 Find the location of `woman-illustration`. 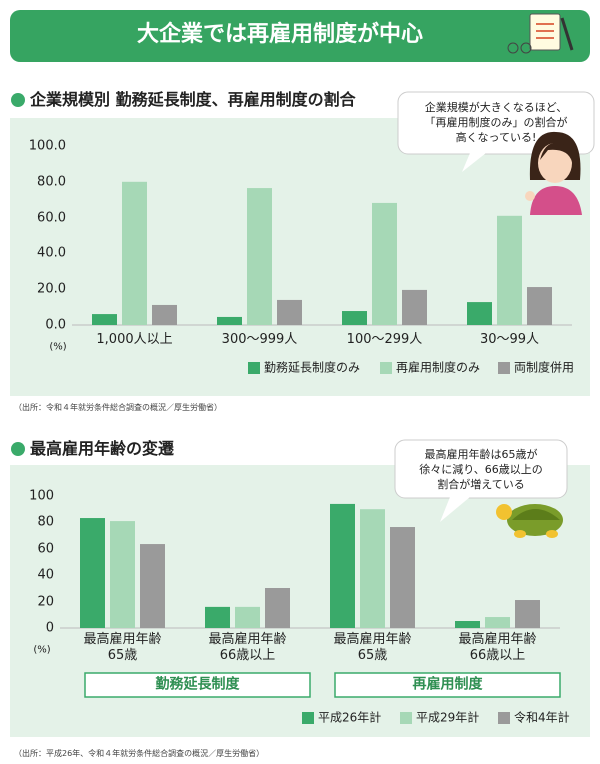

woman-illustration is located at coordinates (553, 173).